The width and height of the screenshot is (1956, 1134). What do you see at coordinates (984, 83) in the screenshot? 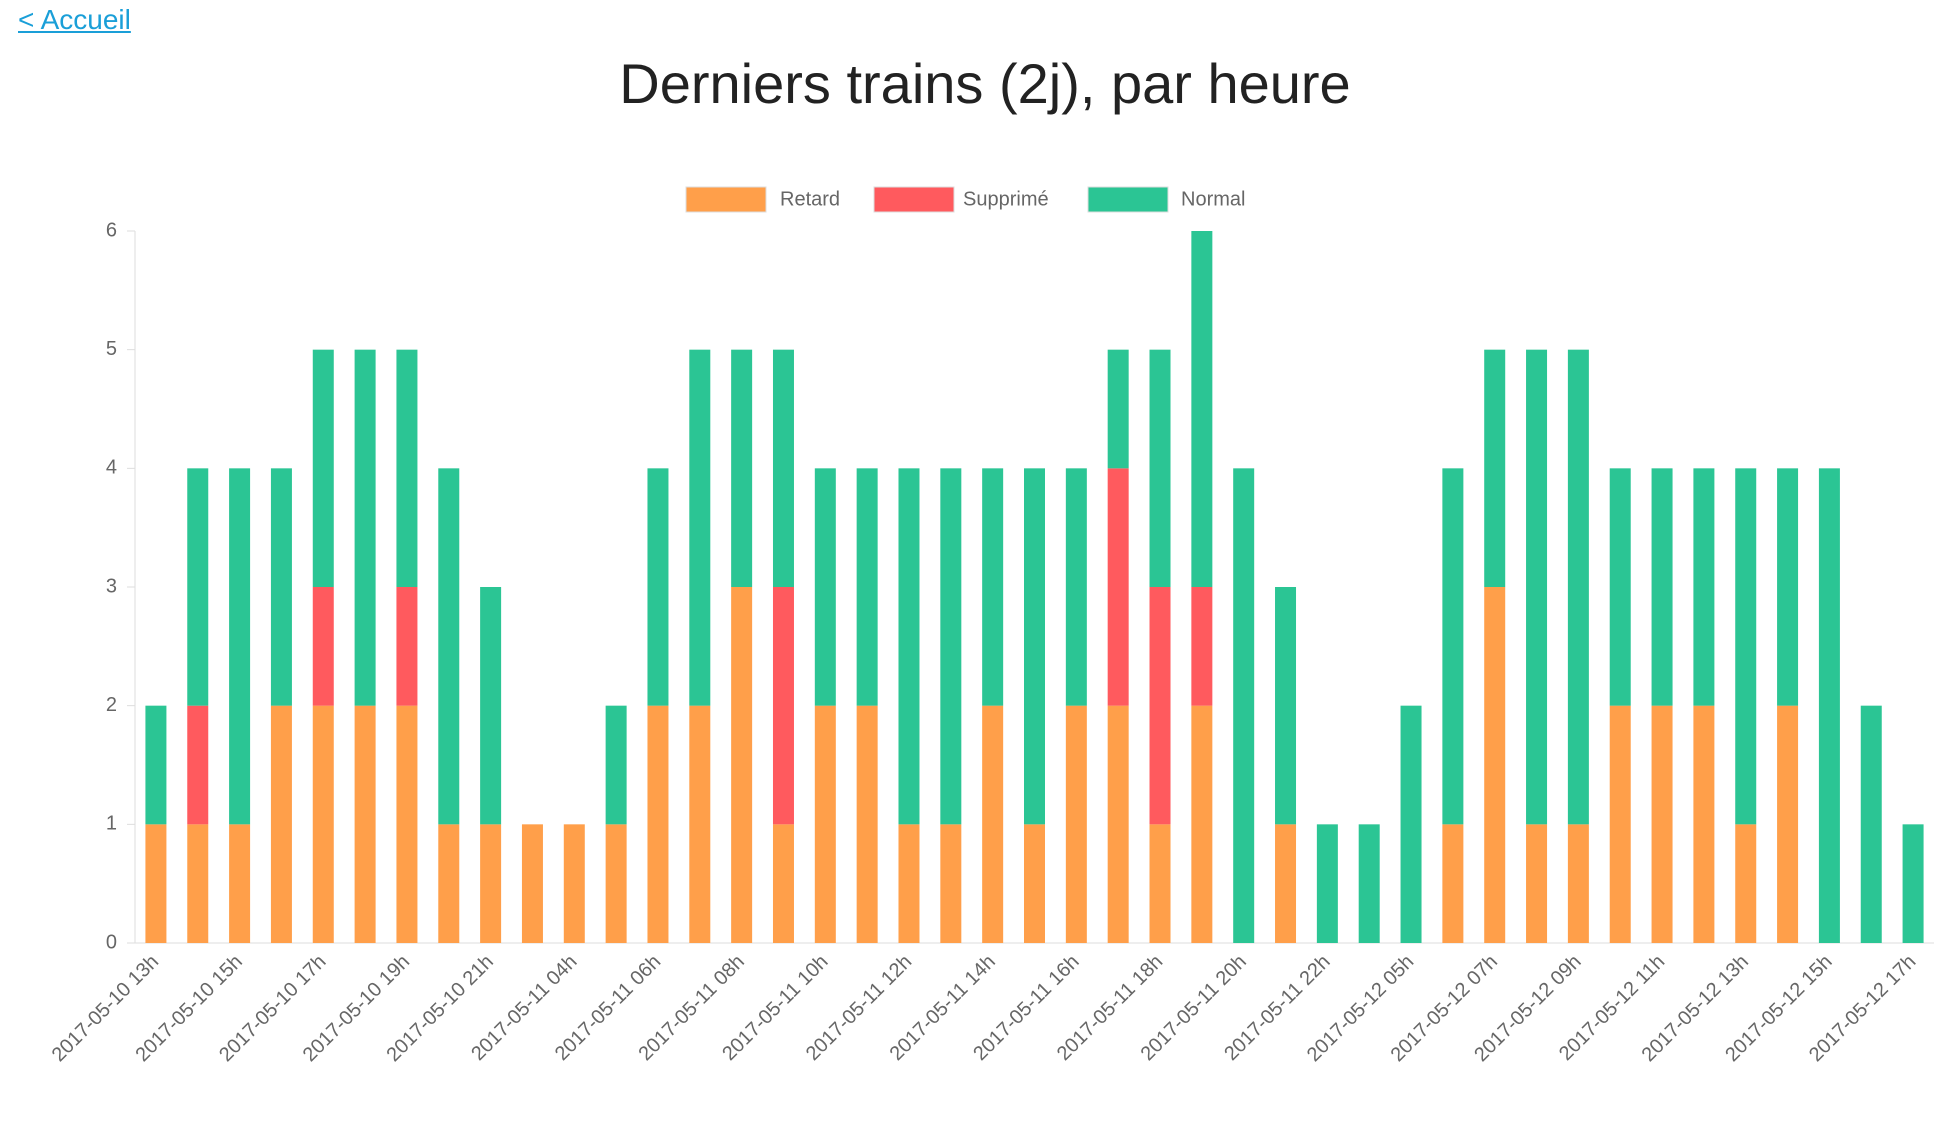
I see `chart-title: Derniers trains (2j), par heure` at bounding box center [984, 83].